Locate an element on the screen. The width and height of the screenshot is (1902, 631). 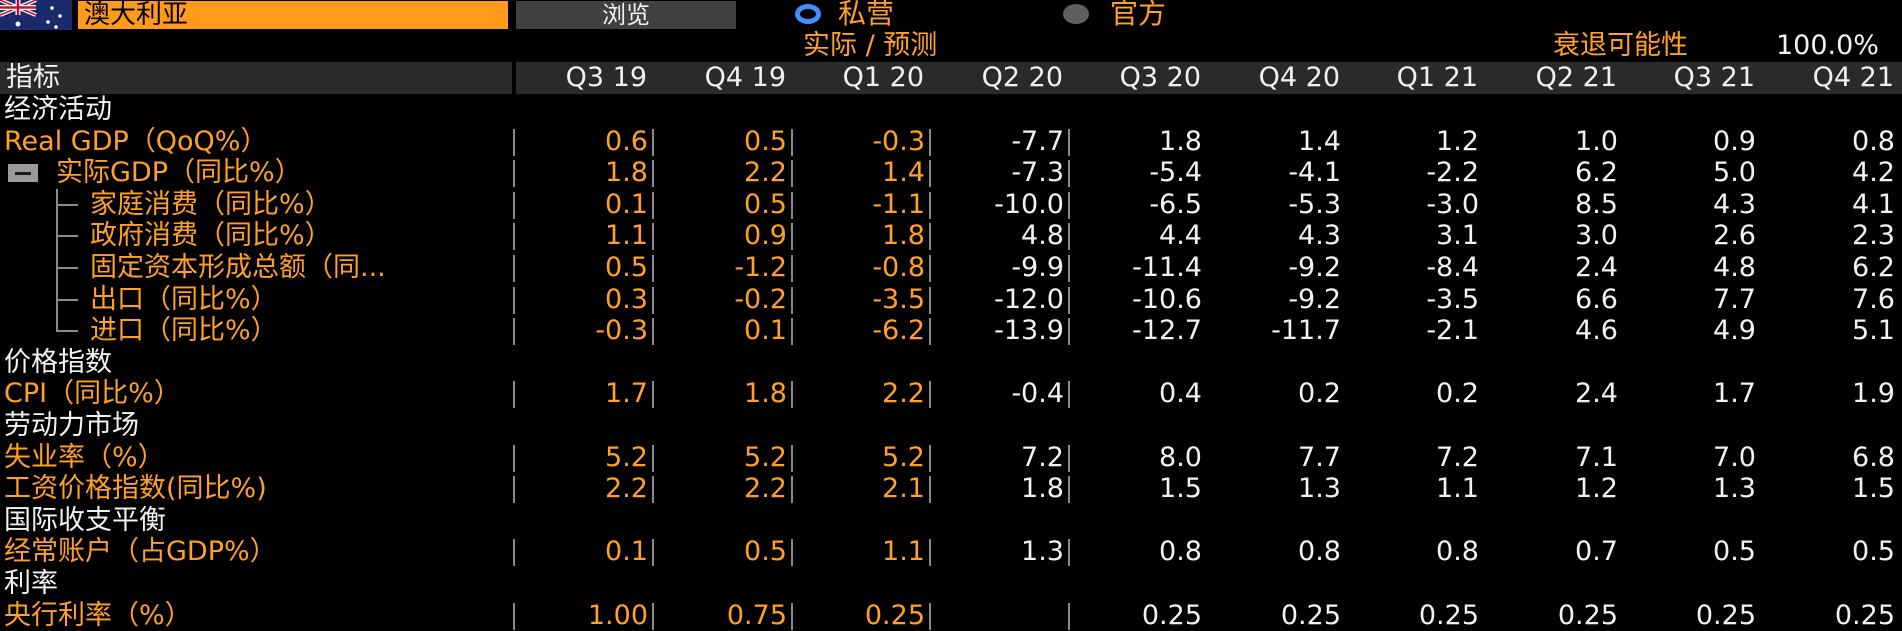
table-cell: 7.7 is located at coordinates (1734, 299).